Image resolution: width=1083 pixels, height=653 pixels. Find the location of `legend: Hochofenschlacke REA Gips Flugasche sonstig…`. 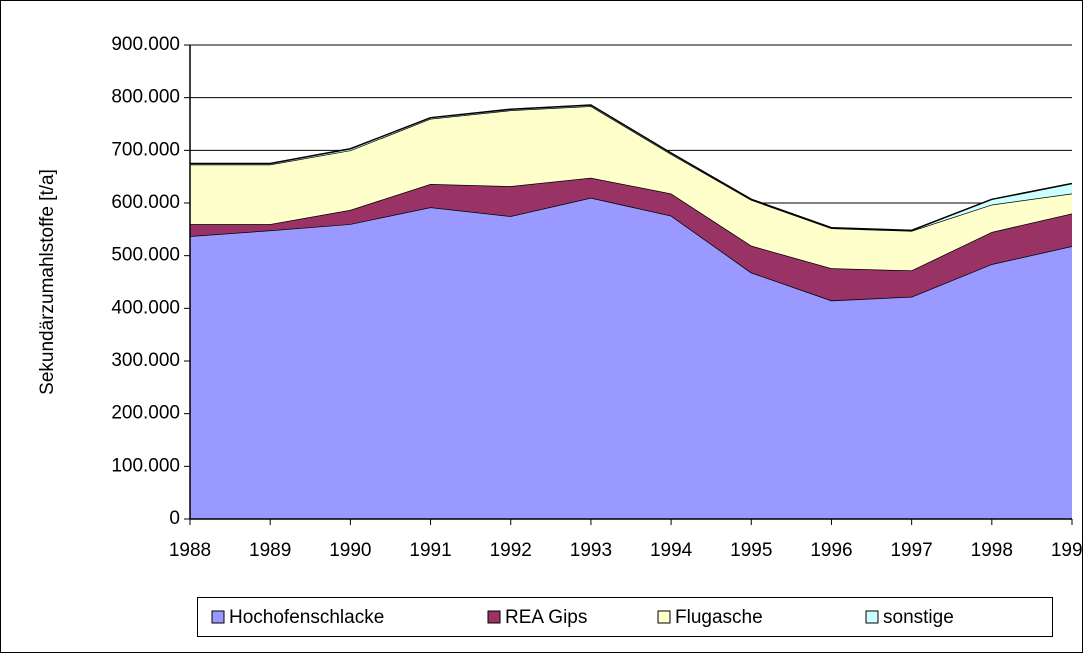

legend: Hochofenschlacke REA Gips Flugasche sonstig… is located at coordinates (625, 617).